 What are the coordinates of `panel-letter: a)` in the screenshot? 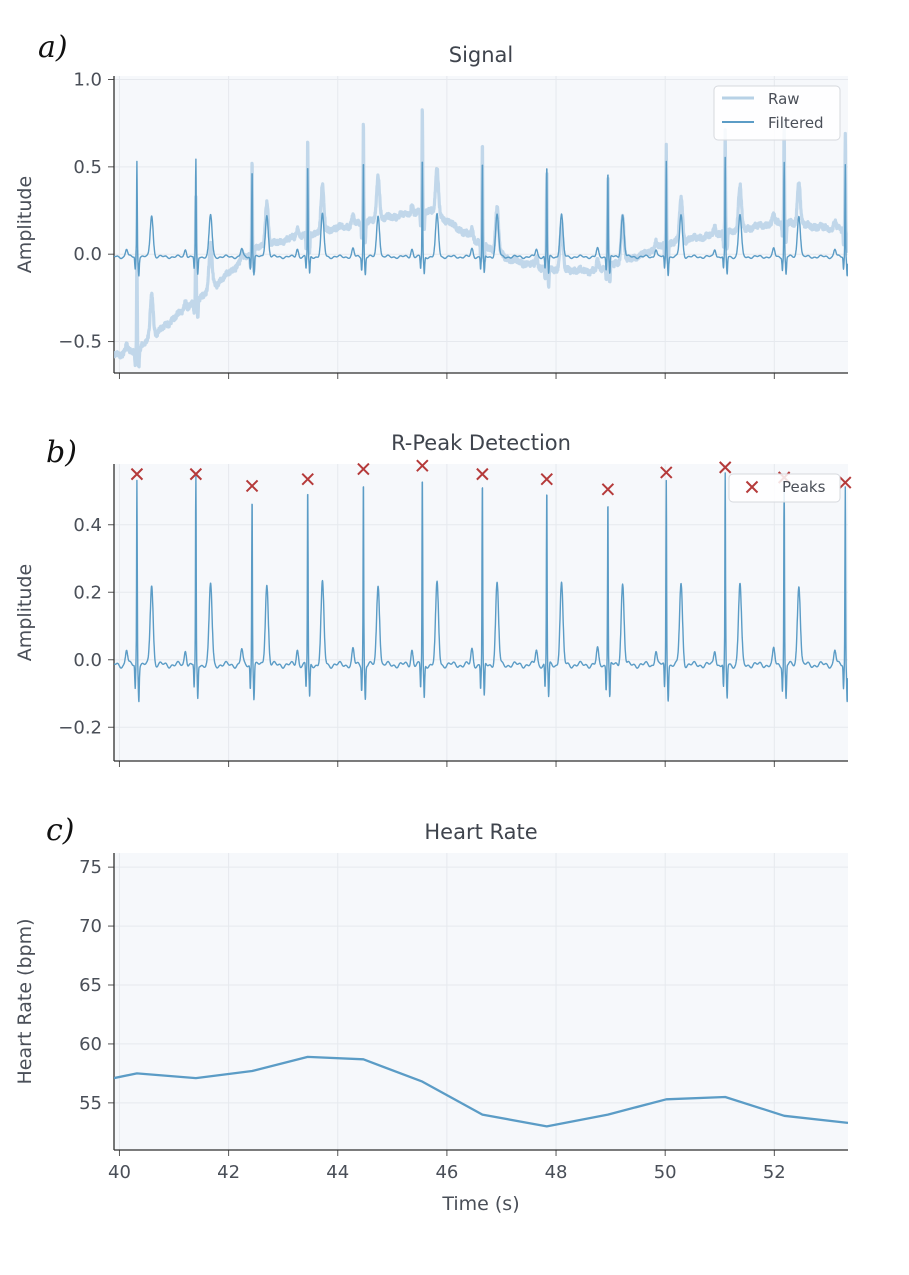 It's located at (53, 47).